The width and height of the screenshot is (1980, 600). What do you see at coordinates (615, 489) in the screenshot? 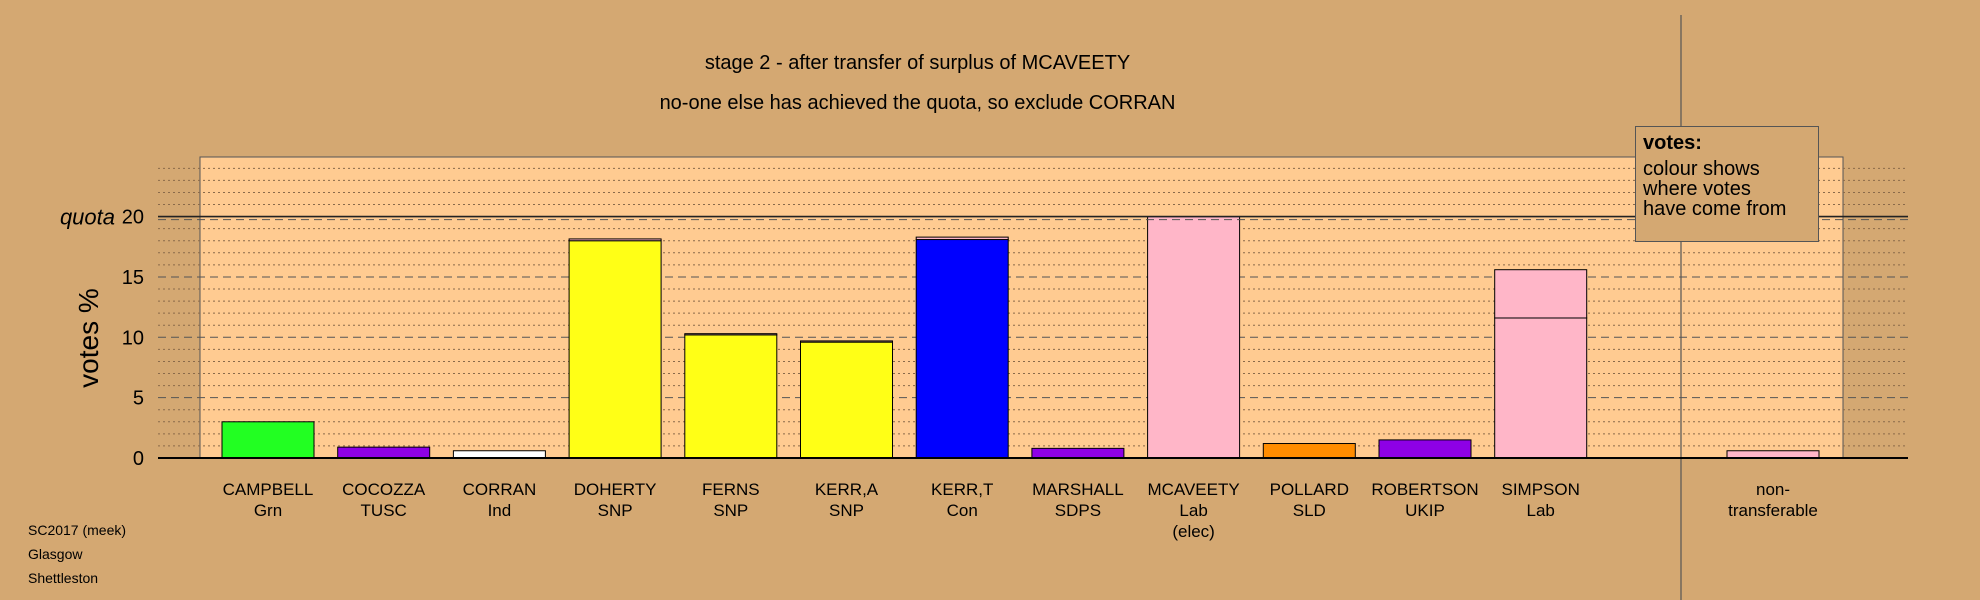
I see `candidate-name: DOHERTY` at bounding box center [615, 489].